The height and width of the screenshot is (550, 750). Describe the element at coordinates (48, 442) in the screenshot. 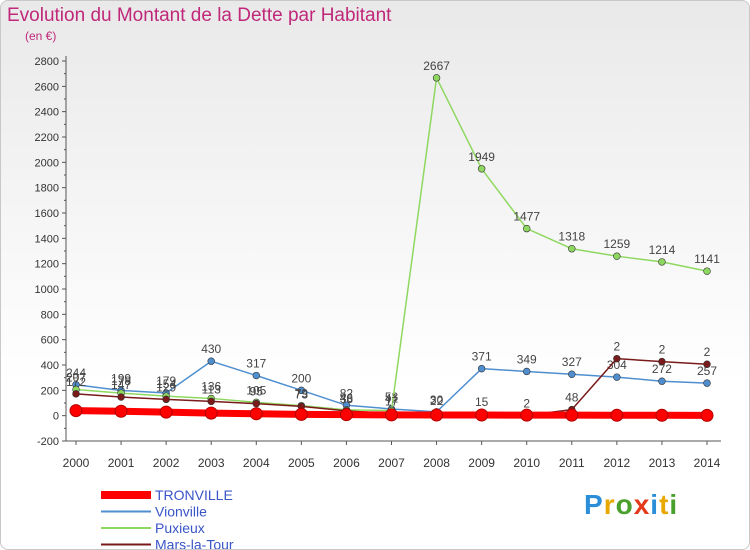

I see `y-tick-label: -200` at that location.